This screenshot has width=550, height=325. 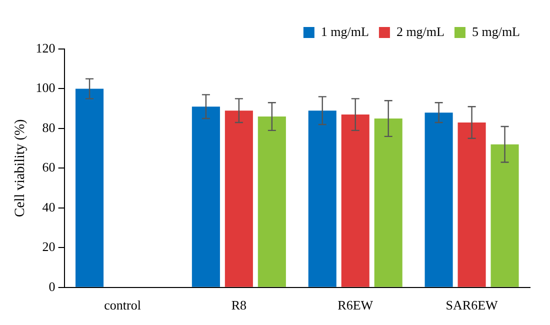 What do you see at coordinates (49, 246) in the screenshot?
I see `y-tick-label: 20` at bounding box center [49, 246].